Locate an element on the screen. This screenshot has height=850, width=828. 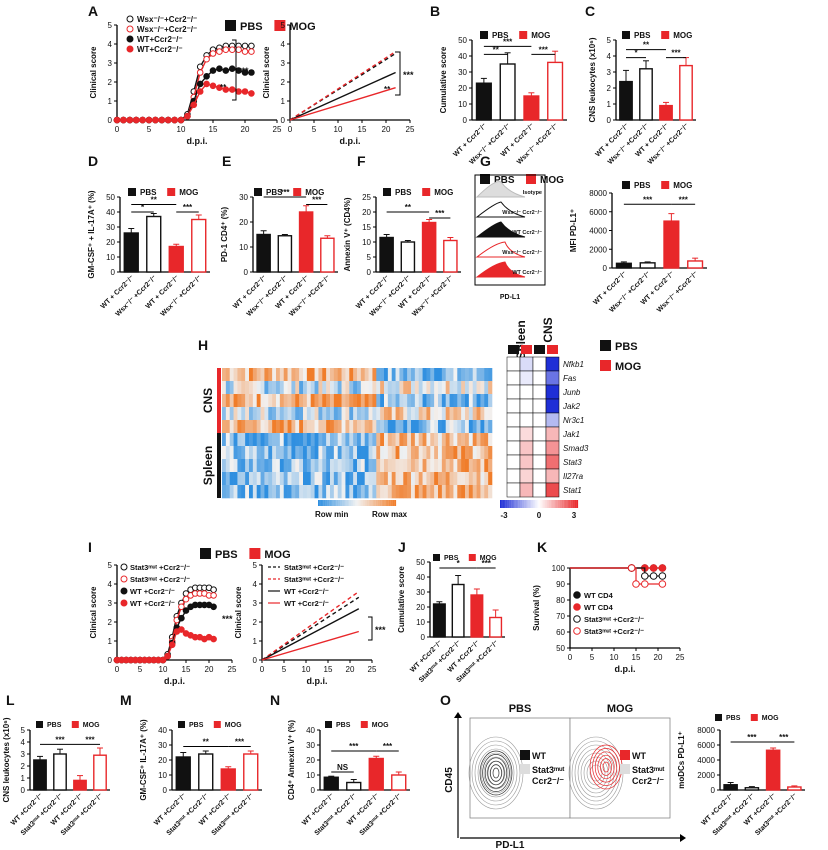
gene-heatmap-row-label: Stat1 is located at coordinates (572, 490).